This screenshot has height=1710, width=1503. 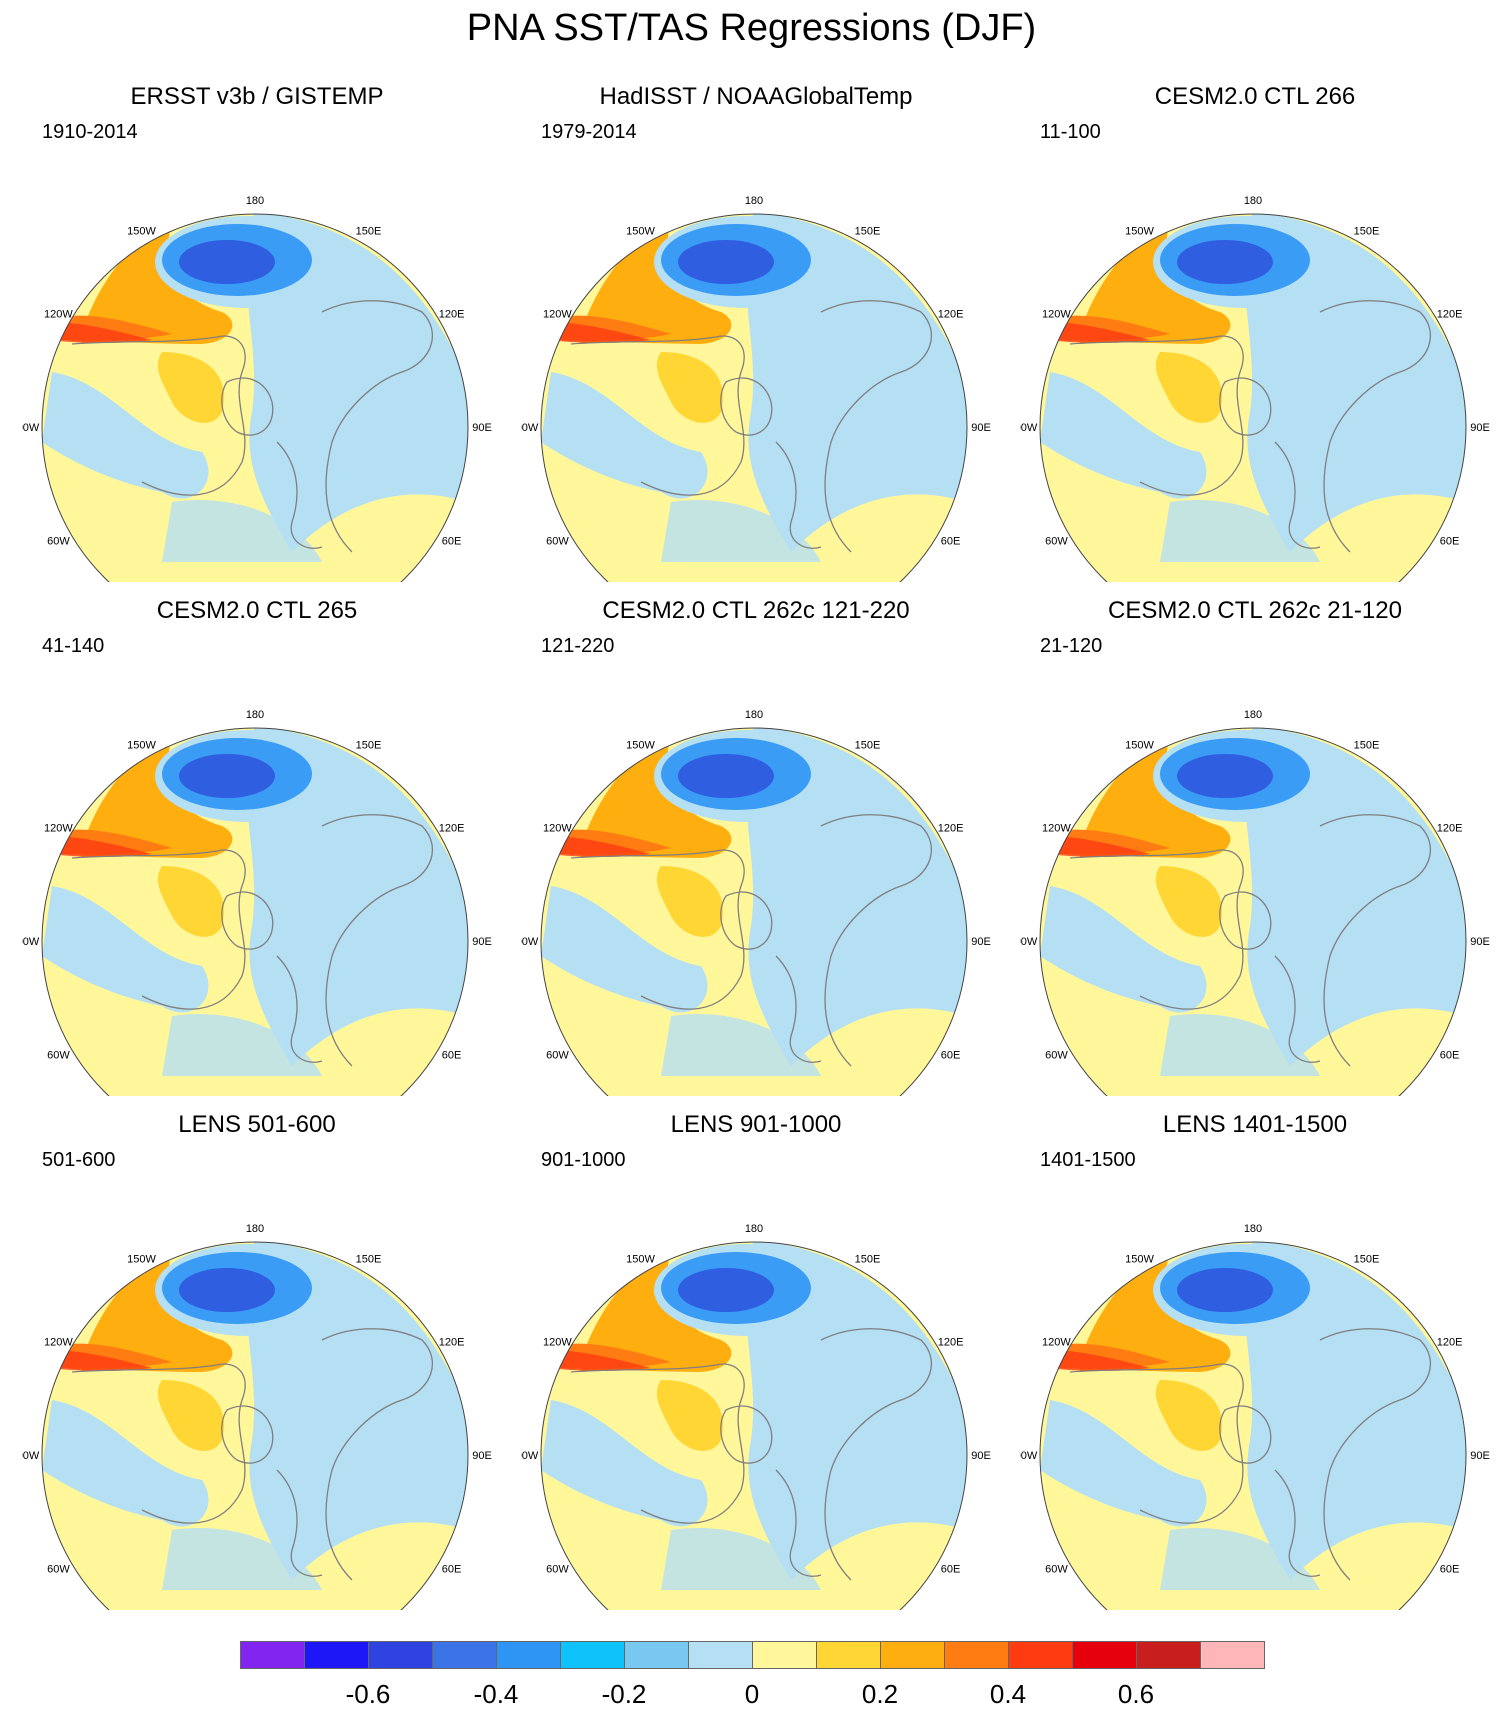 I want to click on panel-period: 21-120, so click(x=1071, y=646).